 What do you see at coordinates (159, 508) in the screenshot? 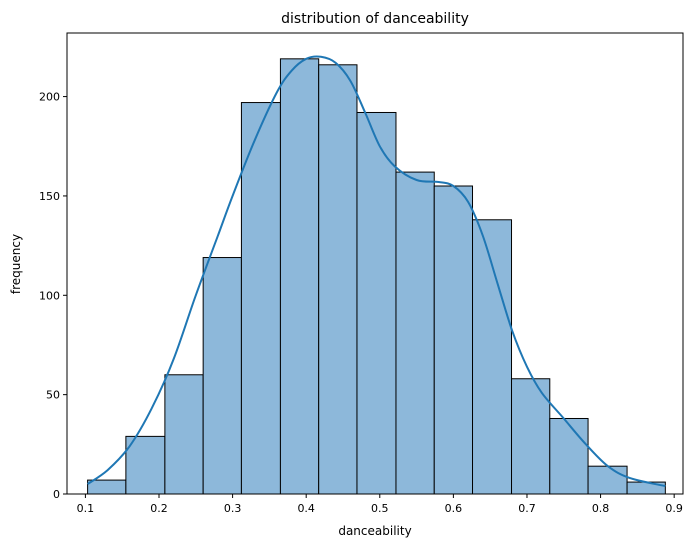
I see `x-tick-label: 0.2` at bounding box center [159, 508].